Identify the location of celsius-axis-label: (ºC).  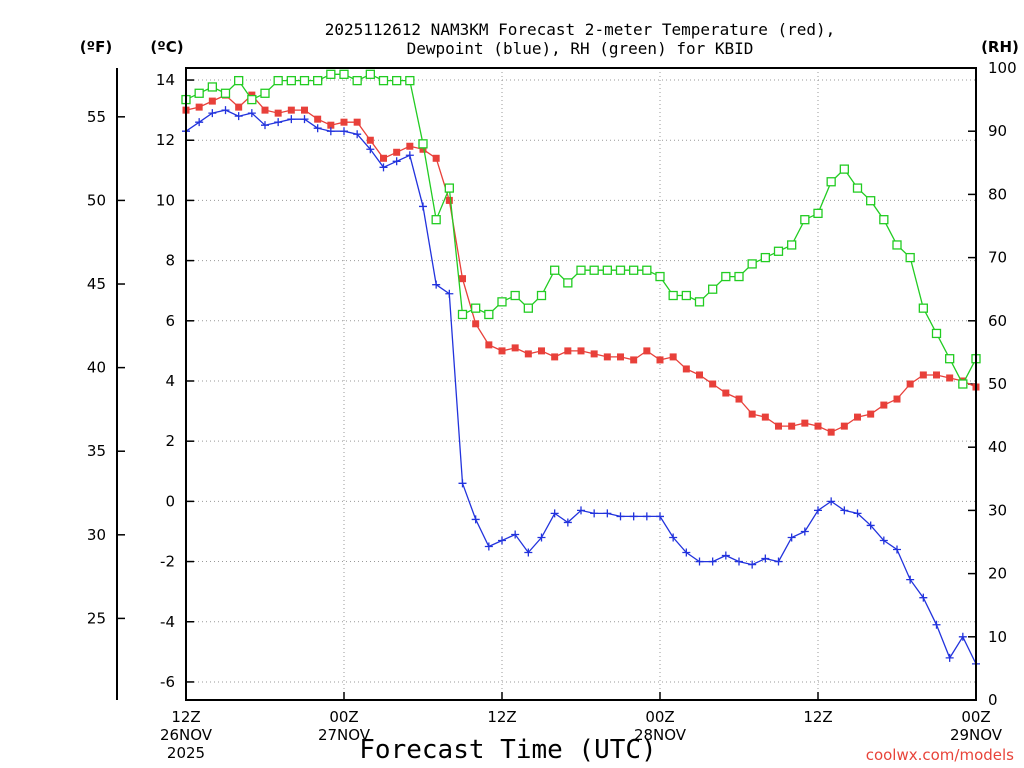
(166, 47).